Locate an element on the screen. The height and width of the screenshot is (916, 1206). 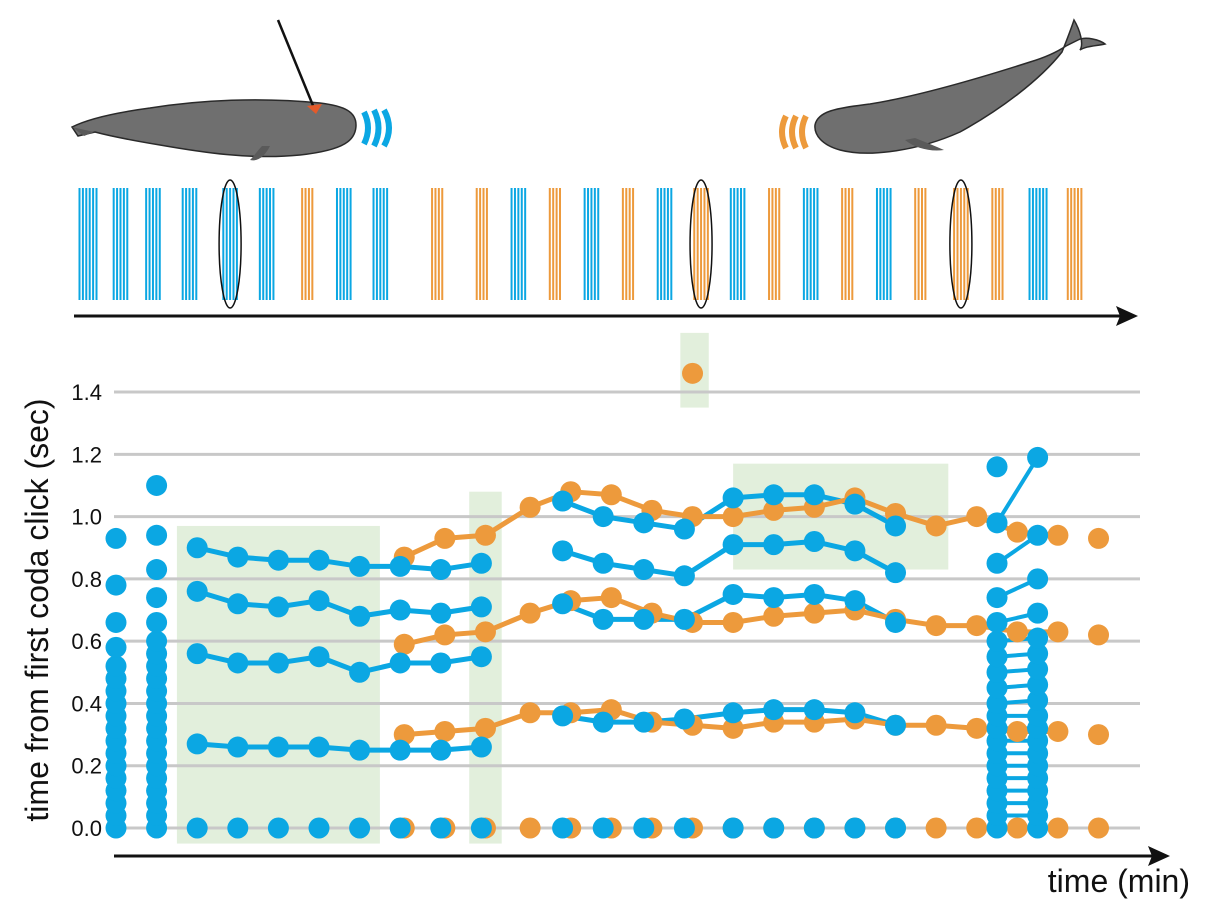
x-axis is located at coordinates (642, 856).